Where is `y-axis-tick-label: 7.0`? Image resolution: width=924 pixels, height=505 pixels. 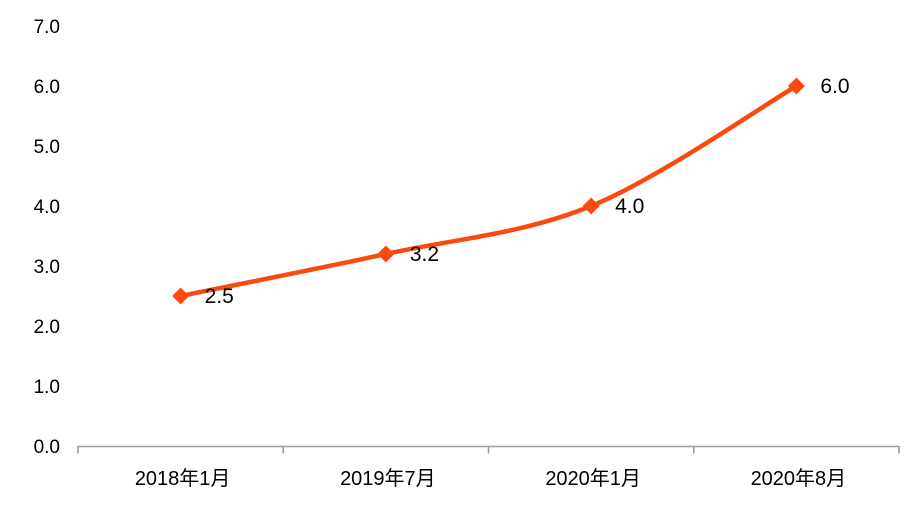 y-axis-tick-label: 7.0 is located at coordinates (47, 27).